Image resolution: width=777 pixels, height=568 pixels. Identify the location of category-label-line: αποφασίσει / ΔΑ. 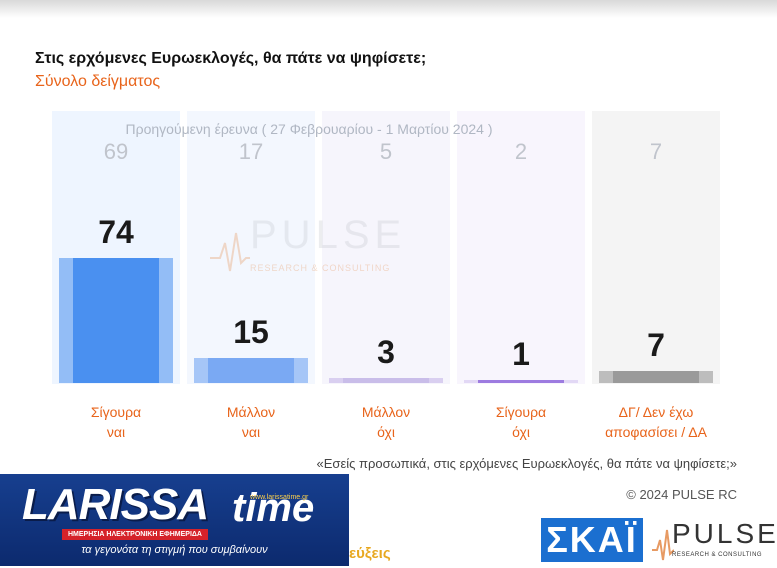
(656, 432).